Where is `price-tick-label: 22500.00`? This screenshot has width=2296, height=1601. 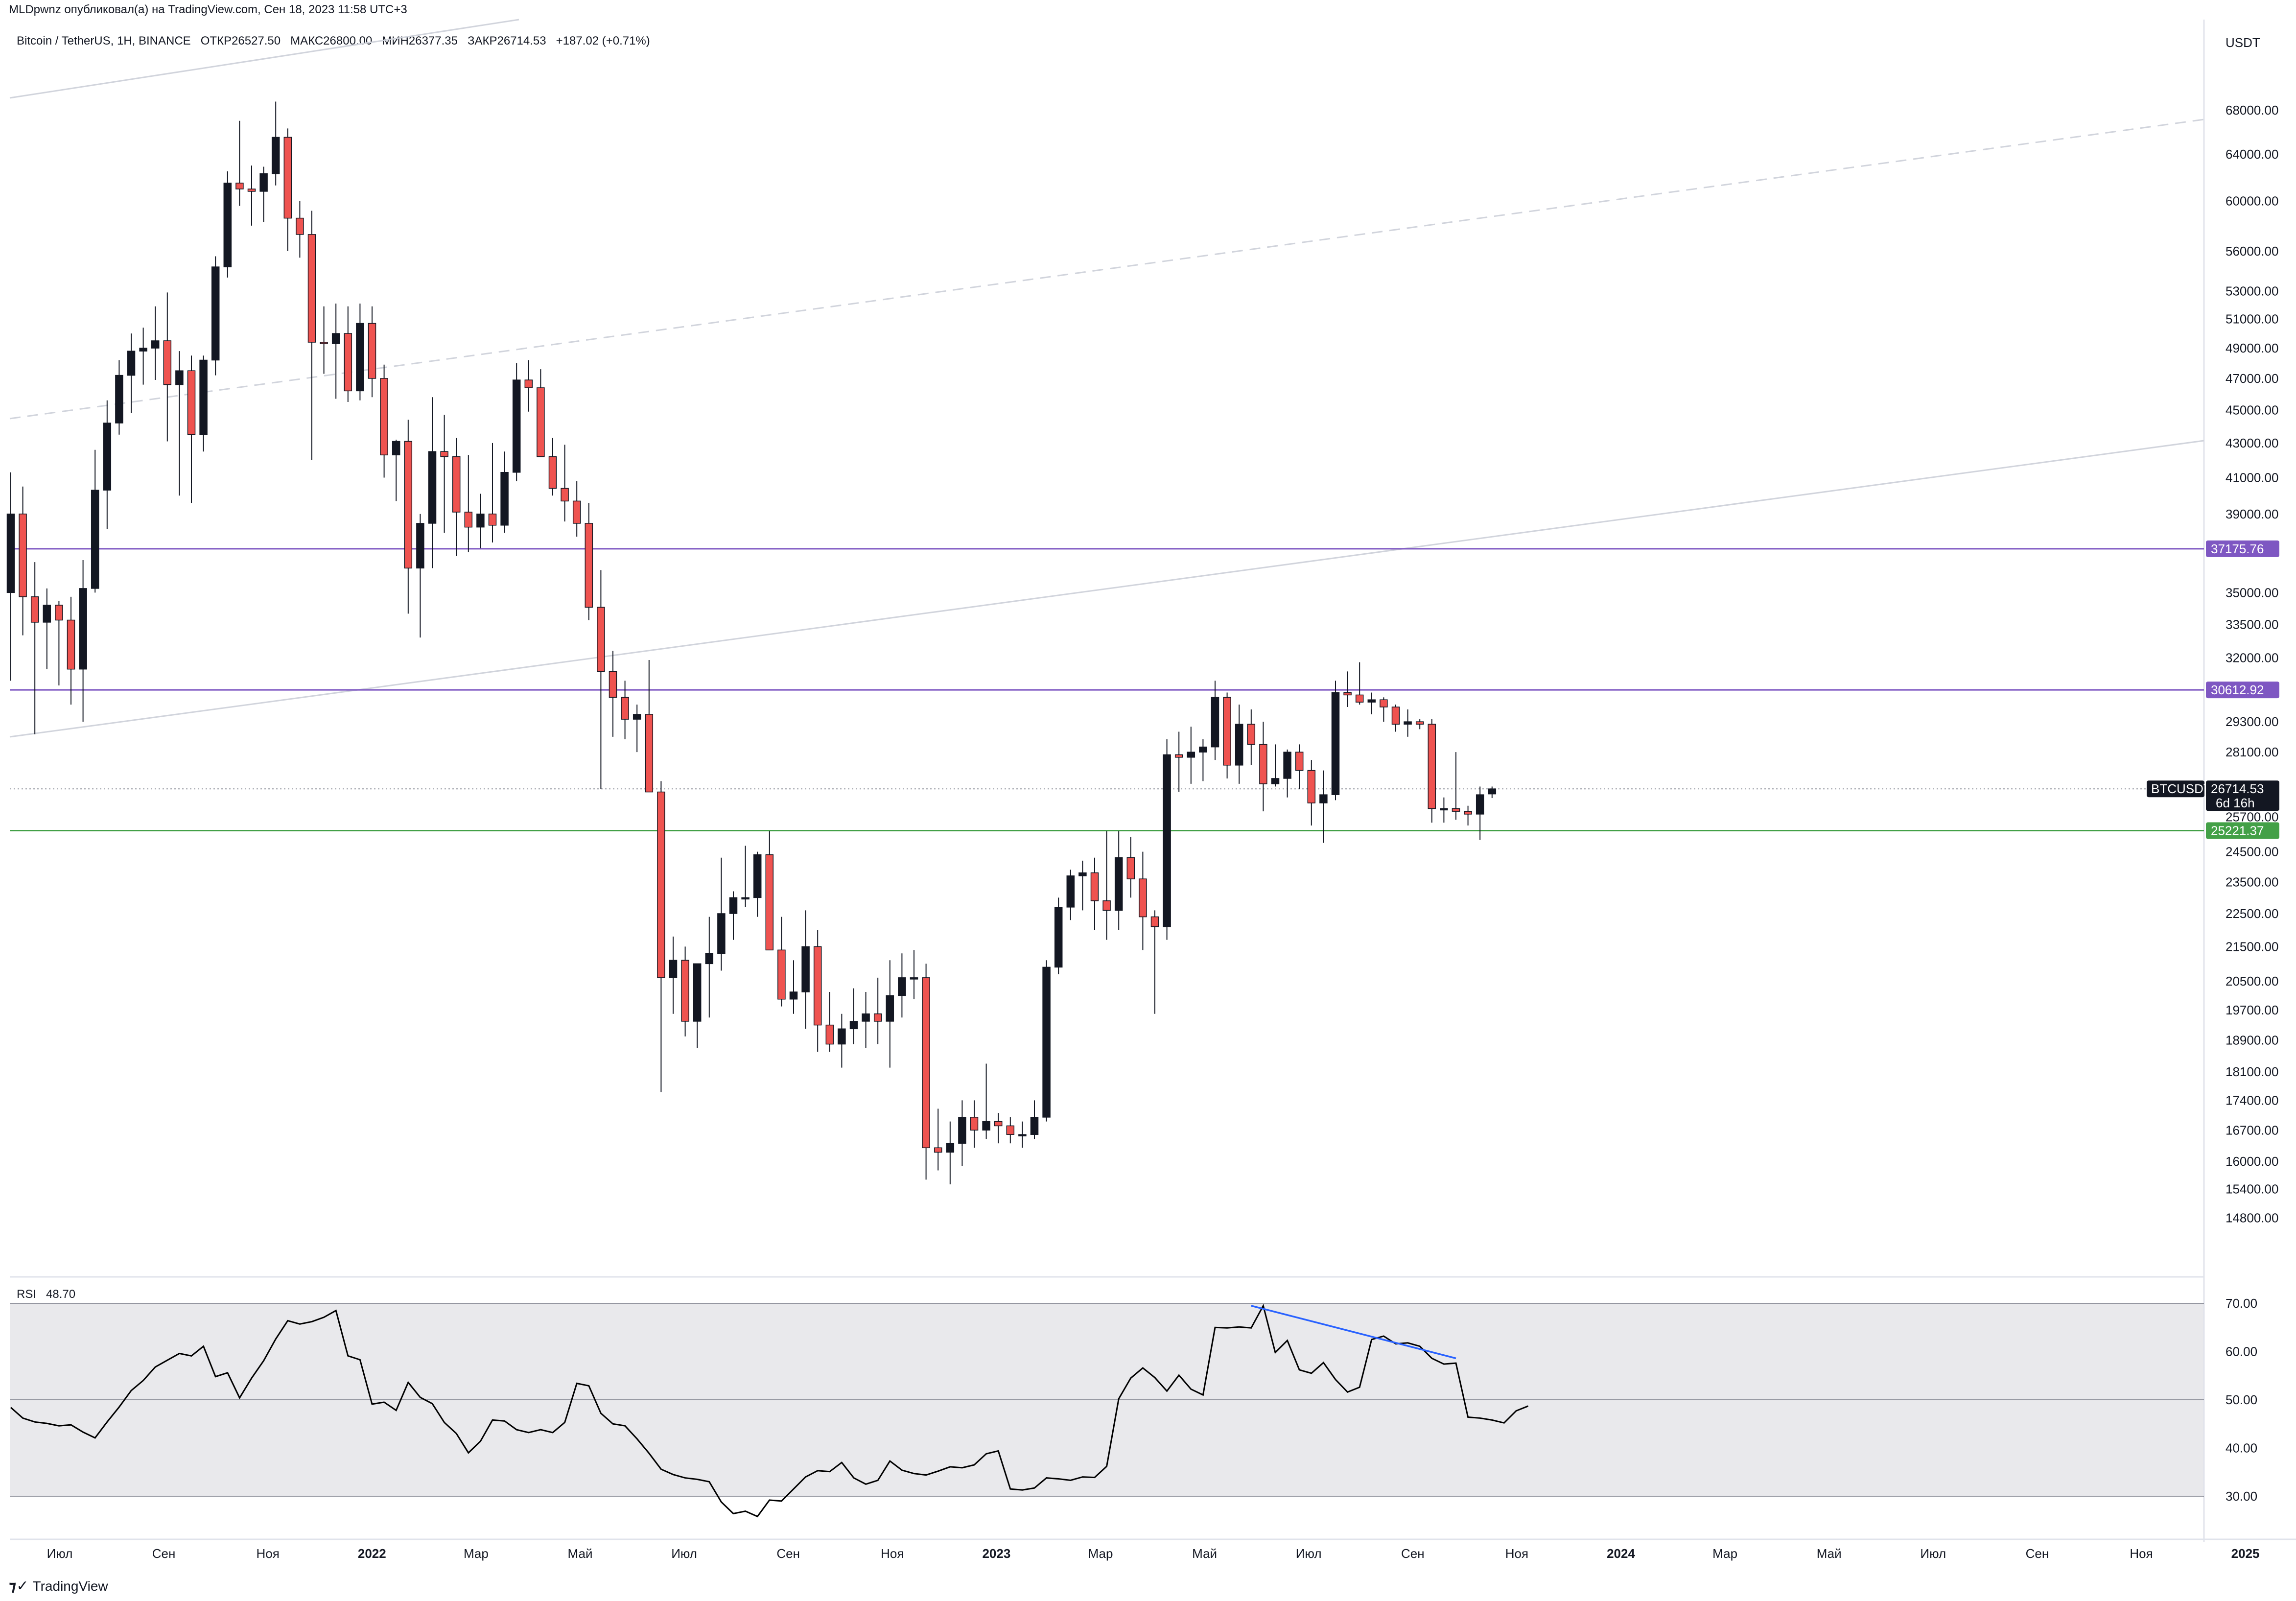 price-tick-label: 22500.00 is located at coordinates (2252, 913).